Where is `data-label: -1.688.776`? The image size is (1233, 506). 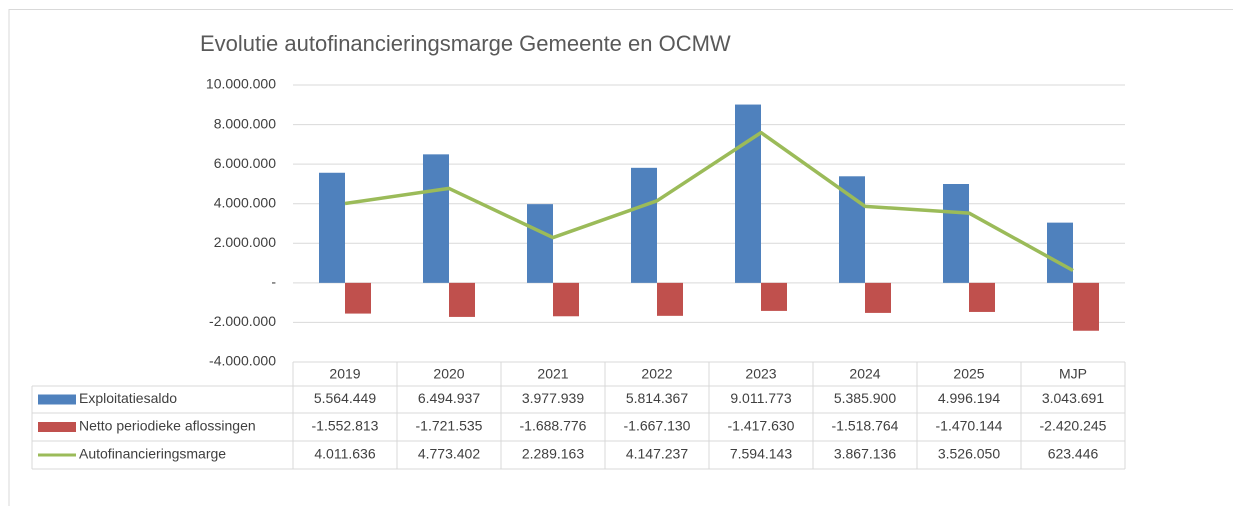 data-label: -1.688.776 is located at coordinates (553, 426).